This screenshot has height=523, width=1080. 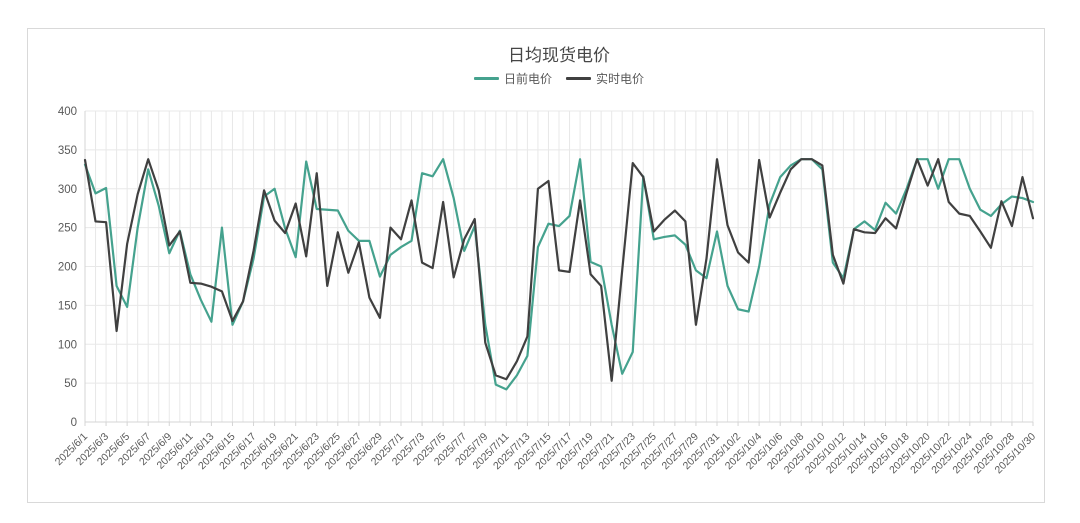 What do you see at coordinates (67, 151) in the screenshot?
I see `svg-text: 350` at bounding box center [67, 151].